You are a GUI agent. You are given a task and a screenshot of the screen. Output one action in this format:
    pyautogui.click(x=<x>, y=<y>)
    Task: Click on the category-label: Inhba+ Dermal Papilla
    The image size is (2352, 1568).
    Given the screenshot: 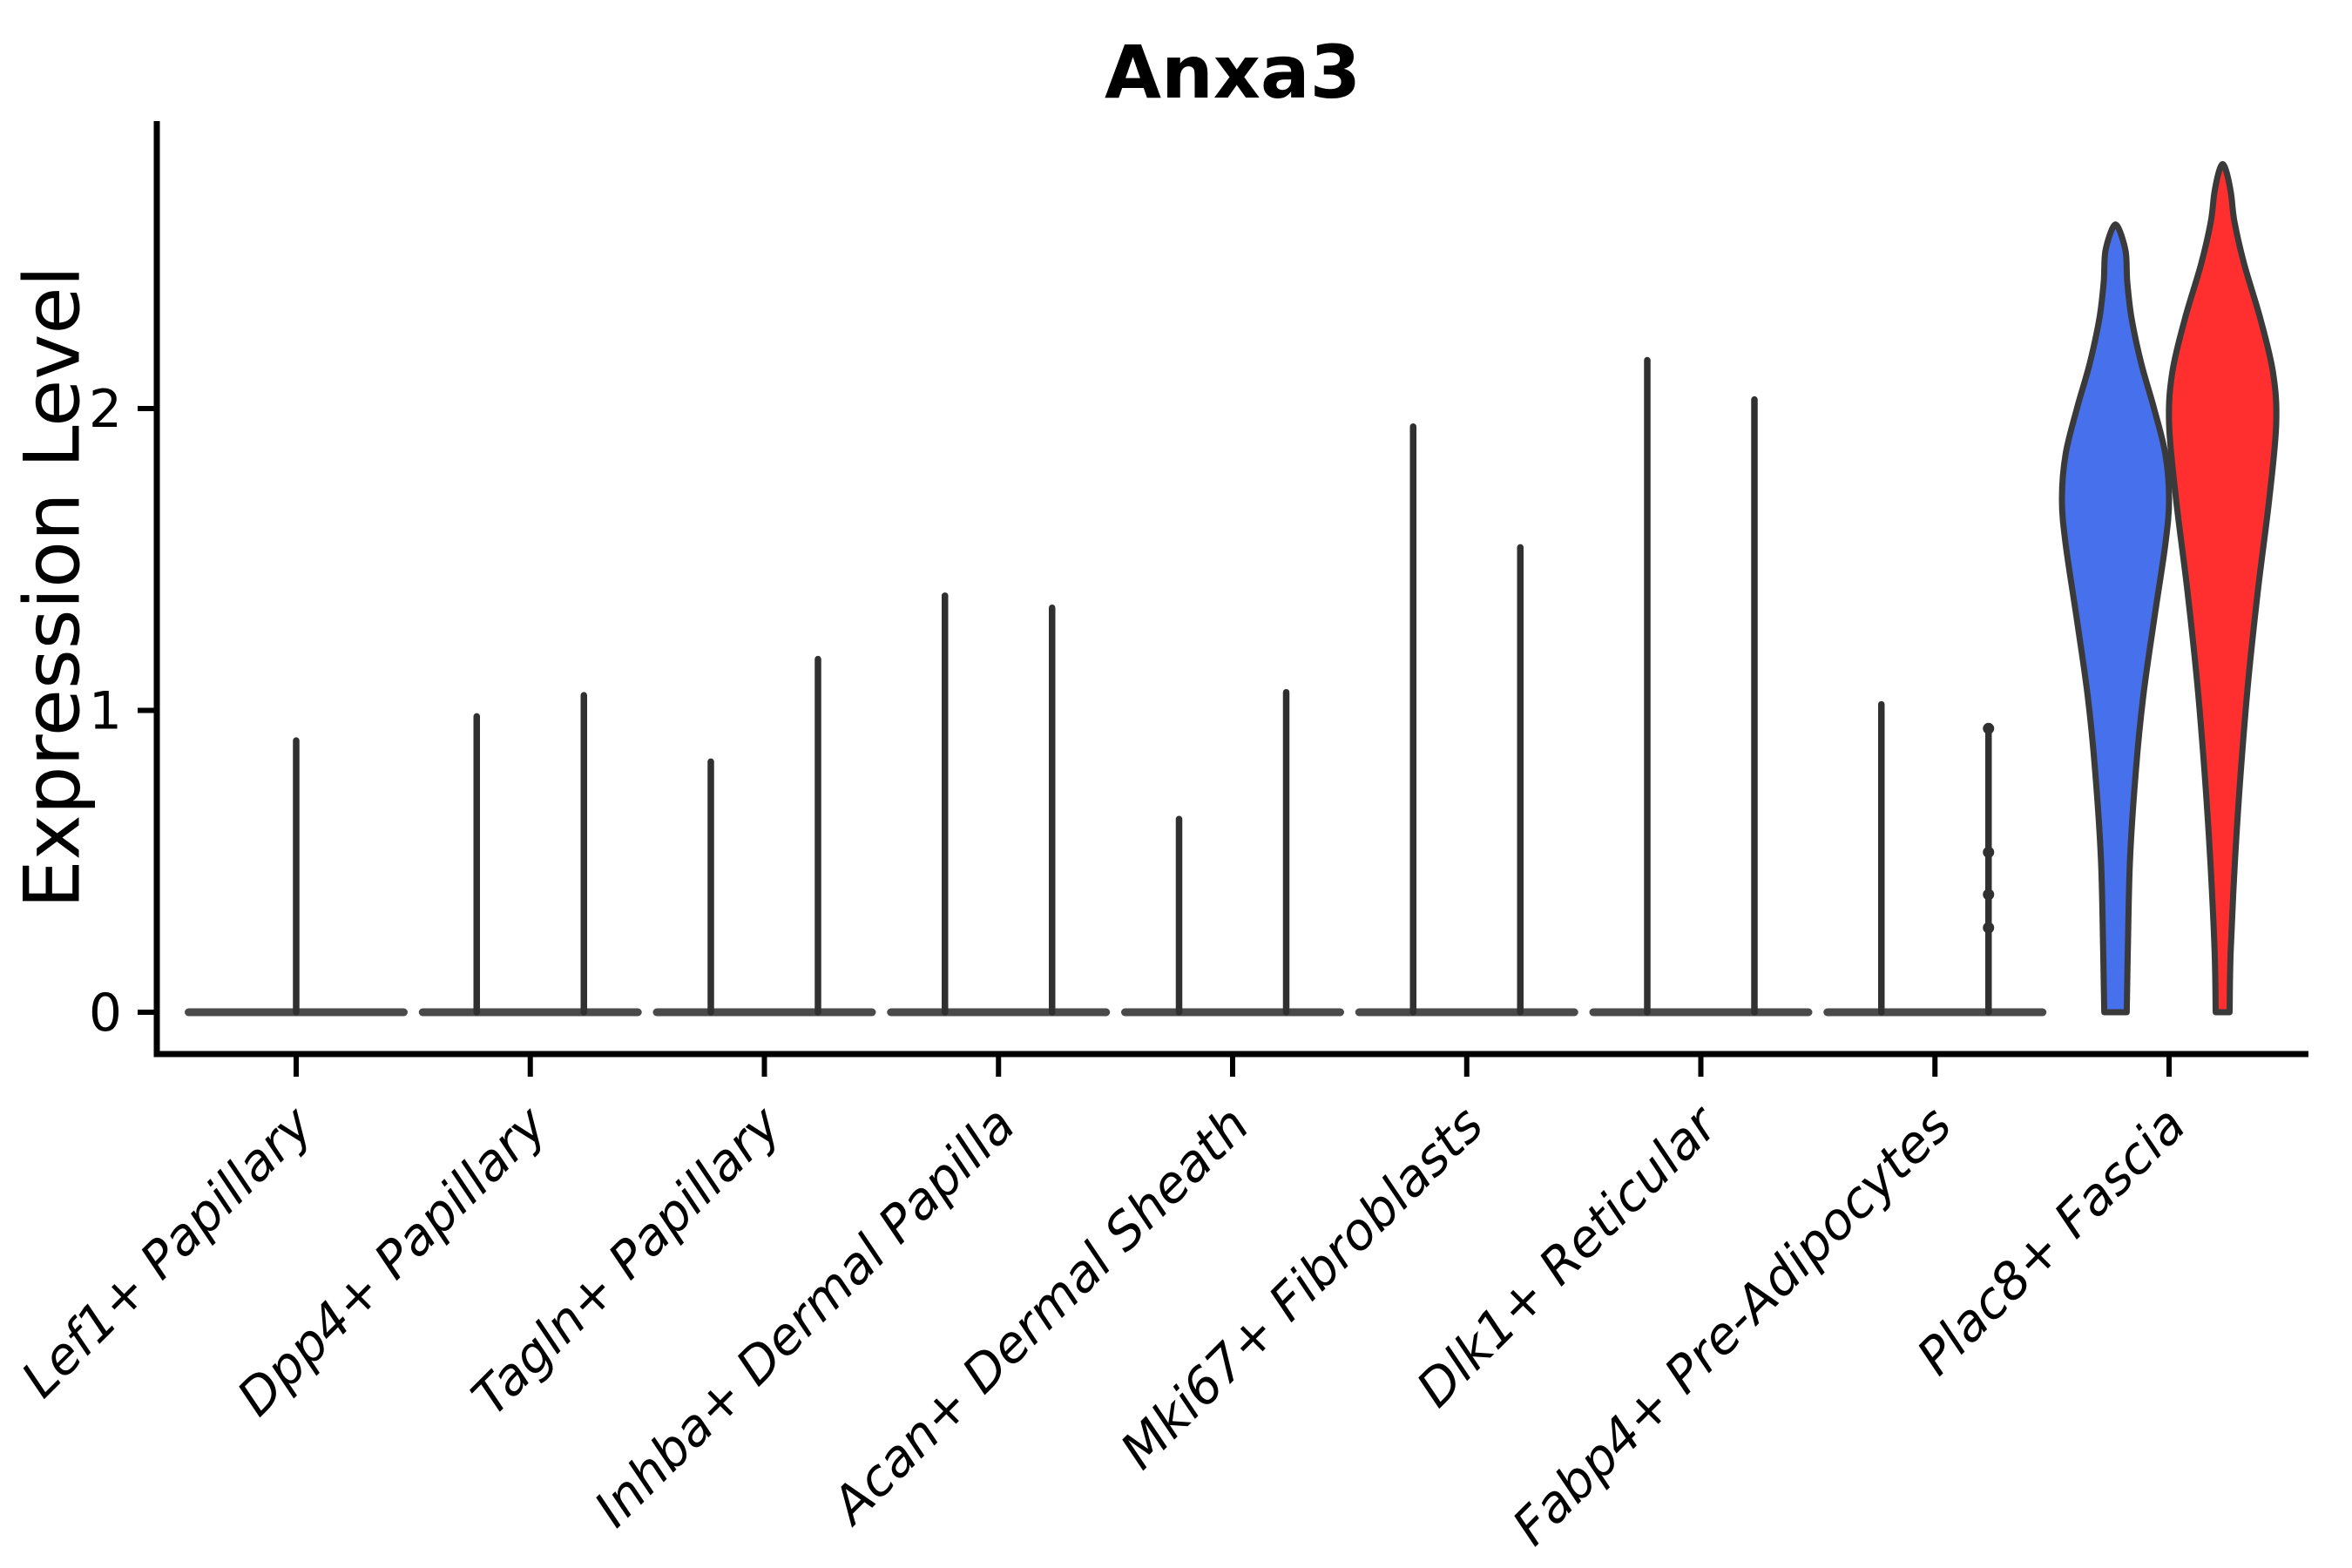 What is the action you would take?
    pyautogui.click(x=805, y=1316)
    